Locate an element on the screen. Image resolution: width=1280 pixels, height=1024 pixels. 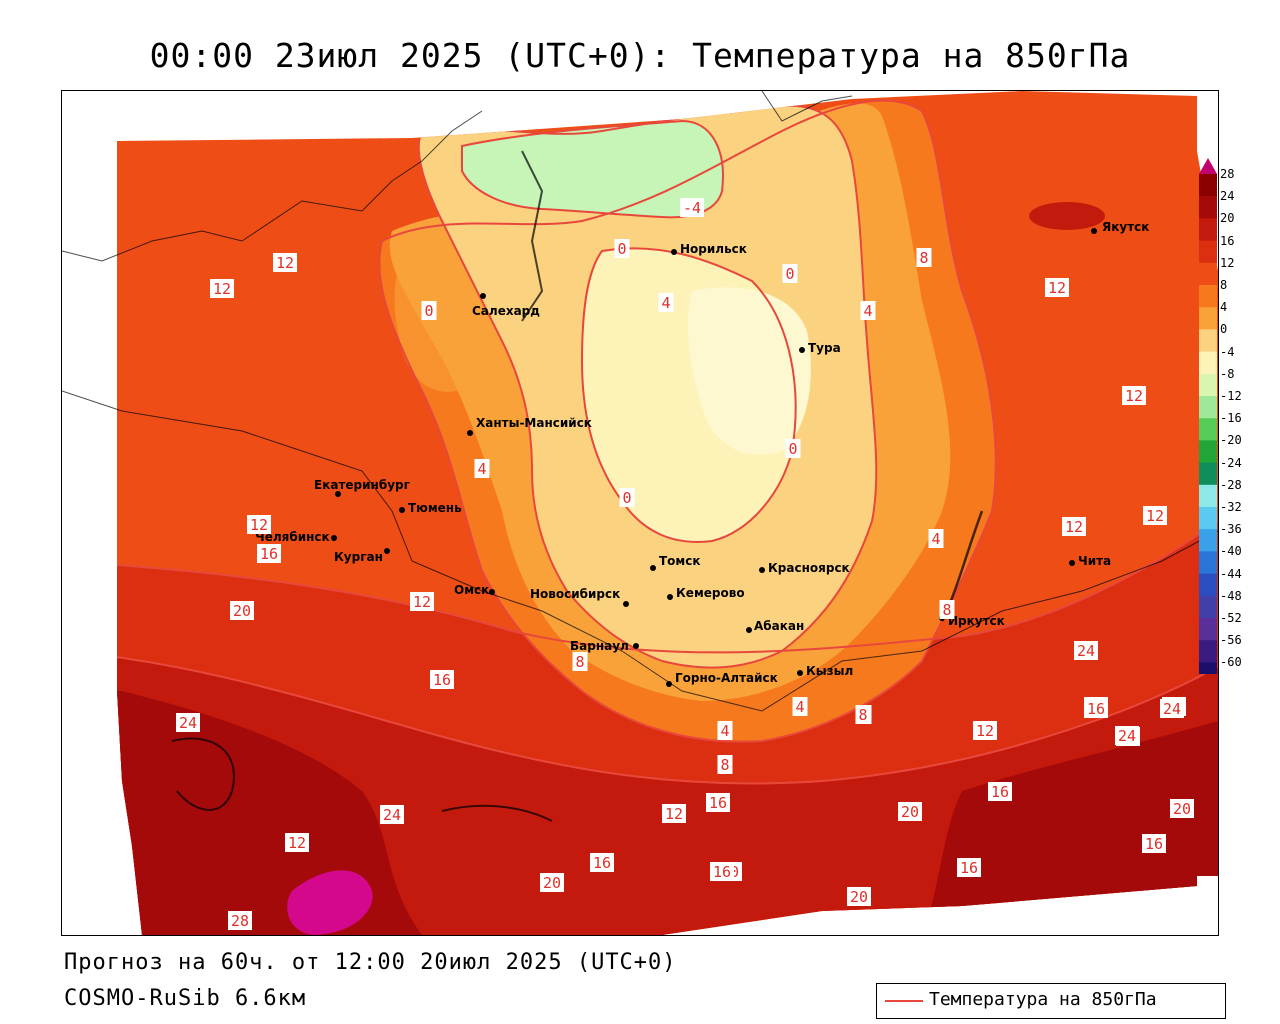
city-khanty-mansiysk: Ханты-Мансийск is located at coordinates (529, 426).